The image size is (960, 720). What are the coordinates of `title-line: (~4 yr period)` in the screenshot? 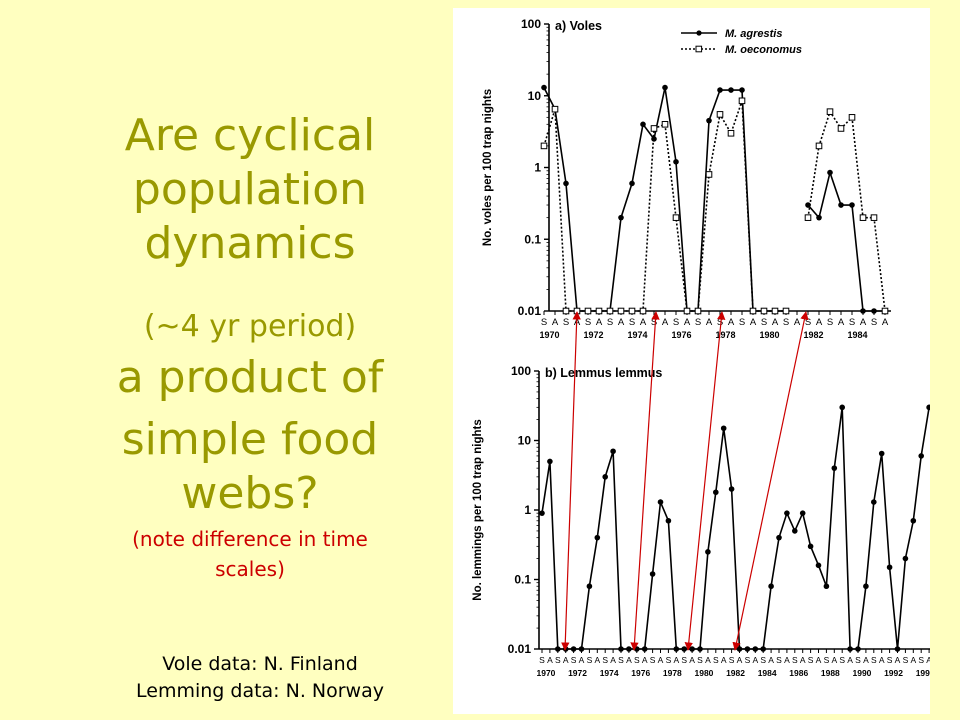 It's located at (250, 326).